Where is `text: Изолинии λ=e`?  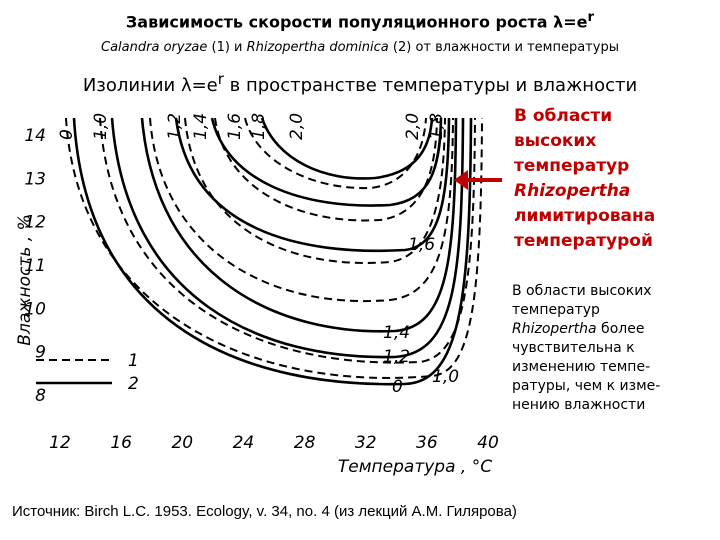 text: Изолинии λ=e is located at coordinates (150, 85).